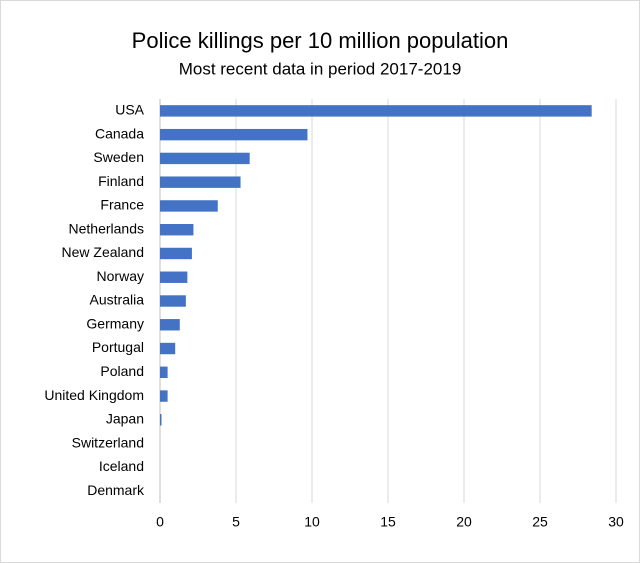  I want to click on x-tick-label: 5, so click(236, 522).